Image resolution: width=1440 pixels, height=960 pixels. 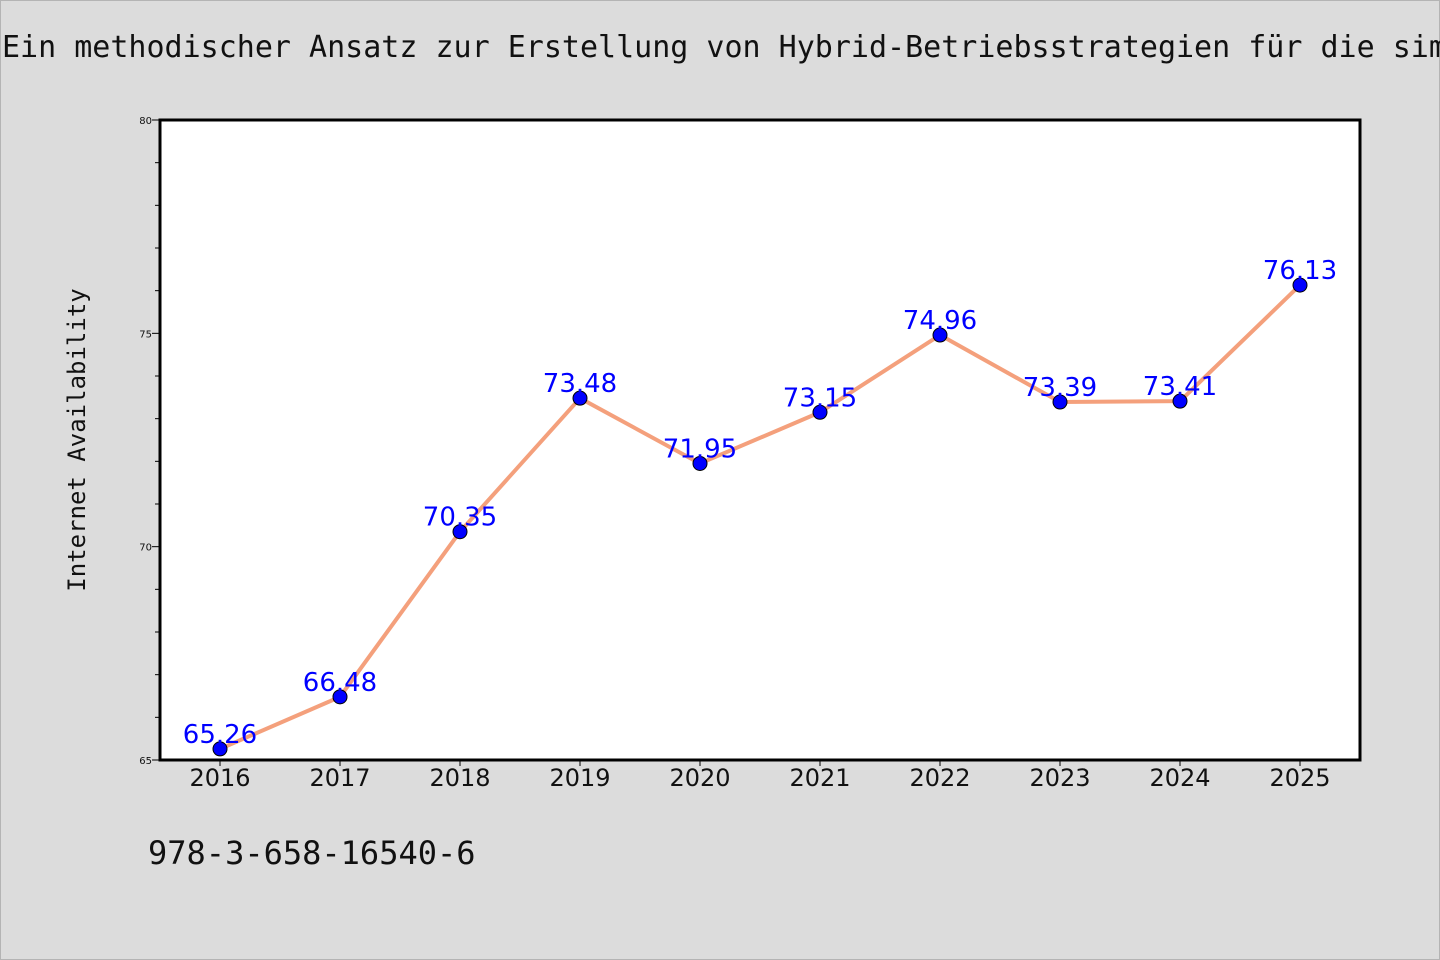 I want to click on x-tick-label: 2022, so click(x=939, y=778).